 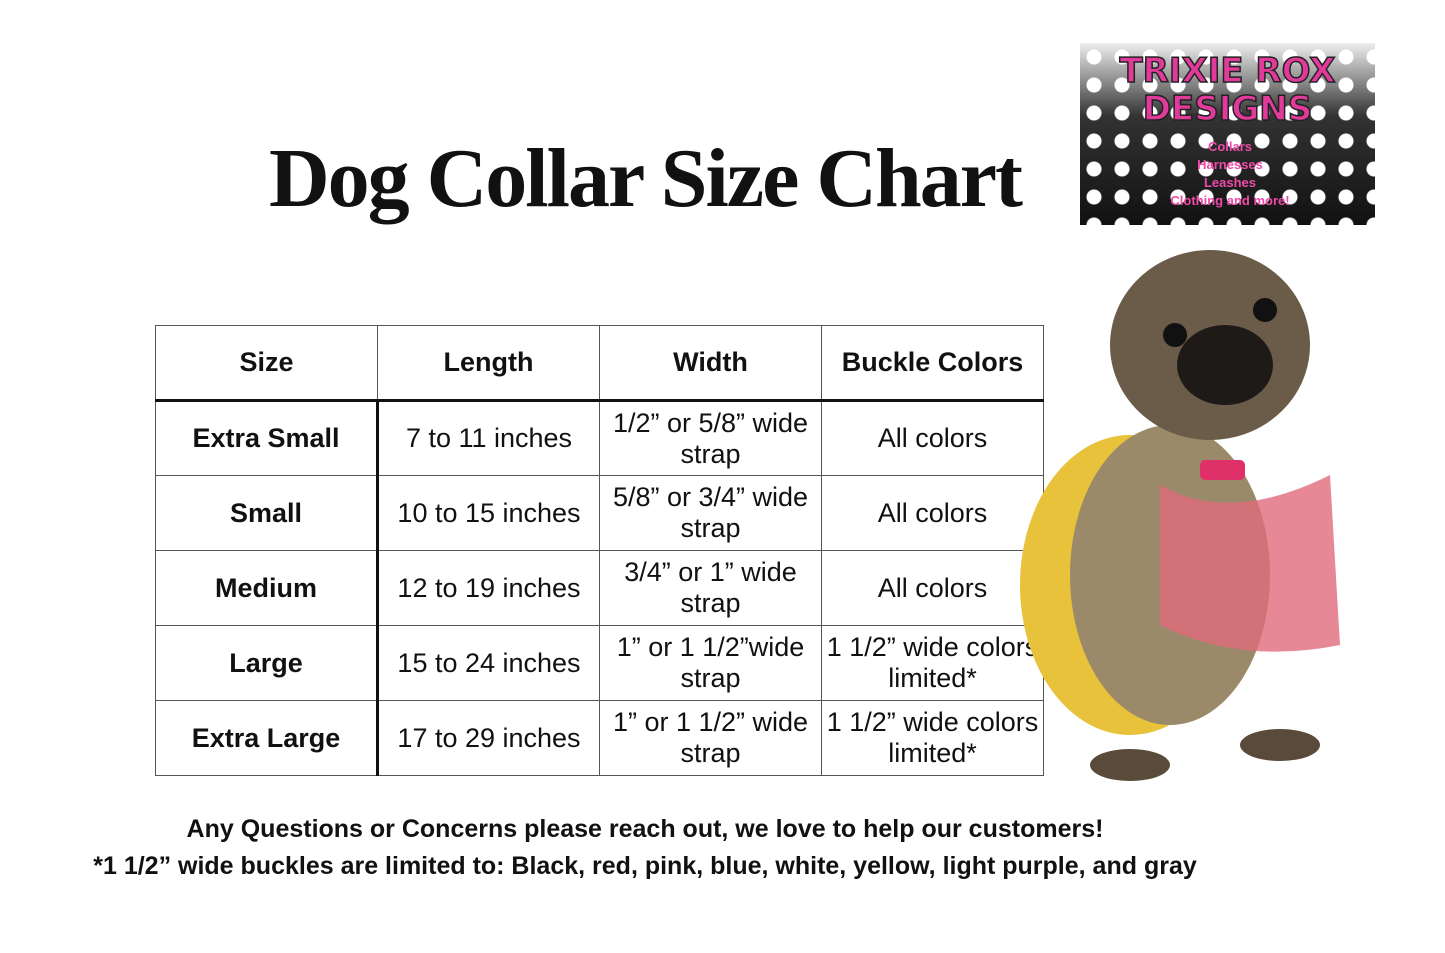 I want to click on table-cell: 1” or 1 1/2” wide strap, so click(x=710, y=738).